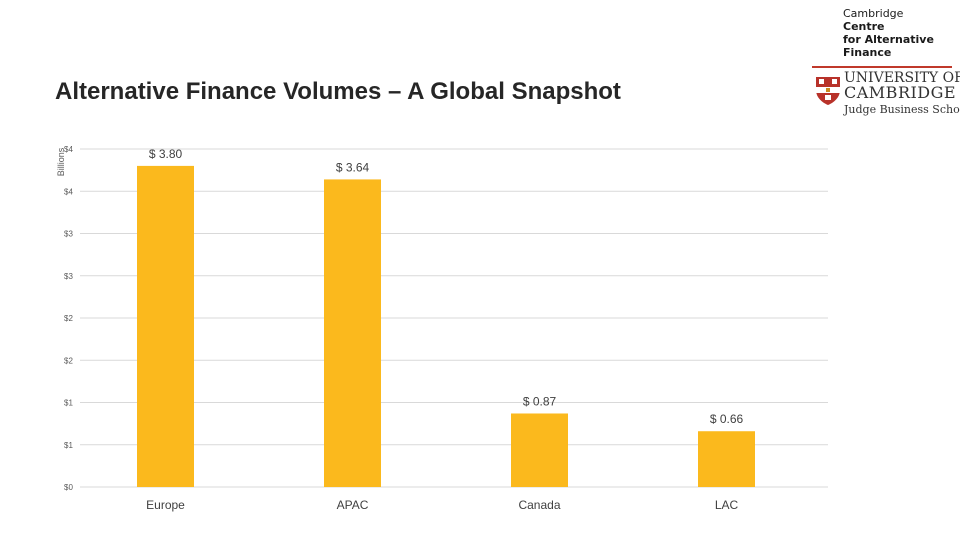 Image resolution: width=960 pixels, height=540 pixels. What do you see at coordinates (882, 67) in the screenshot?
I see `logo-divider` at bounding box center [882, 67].